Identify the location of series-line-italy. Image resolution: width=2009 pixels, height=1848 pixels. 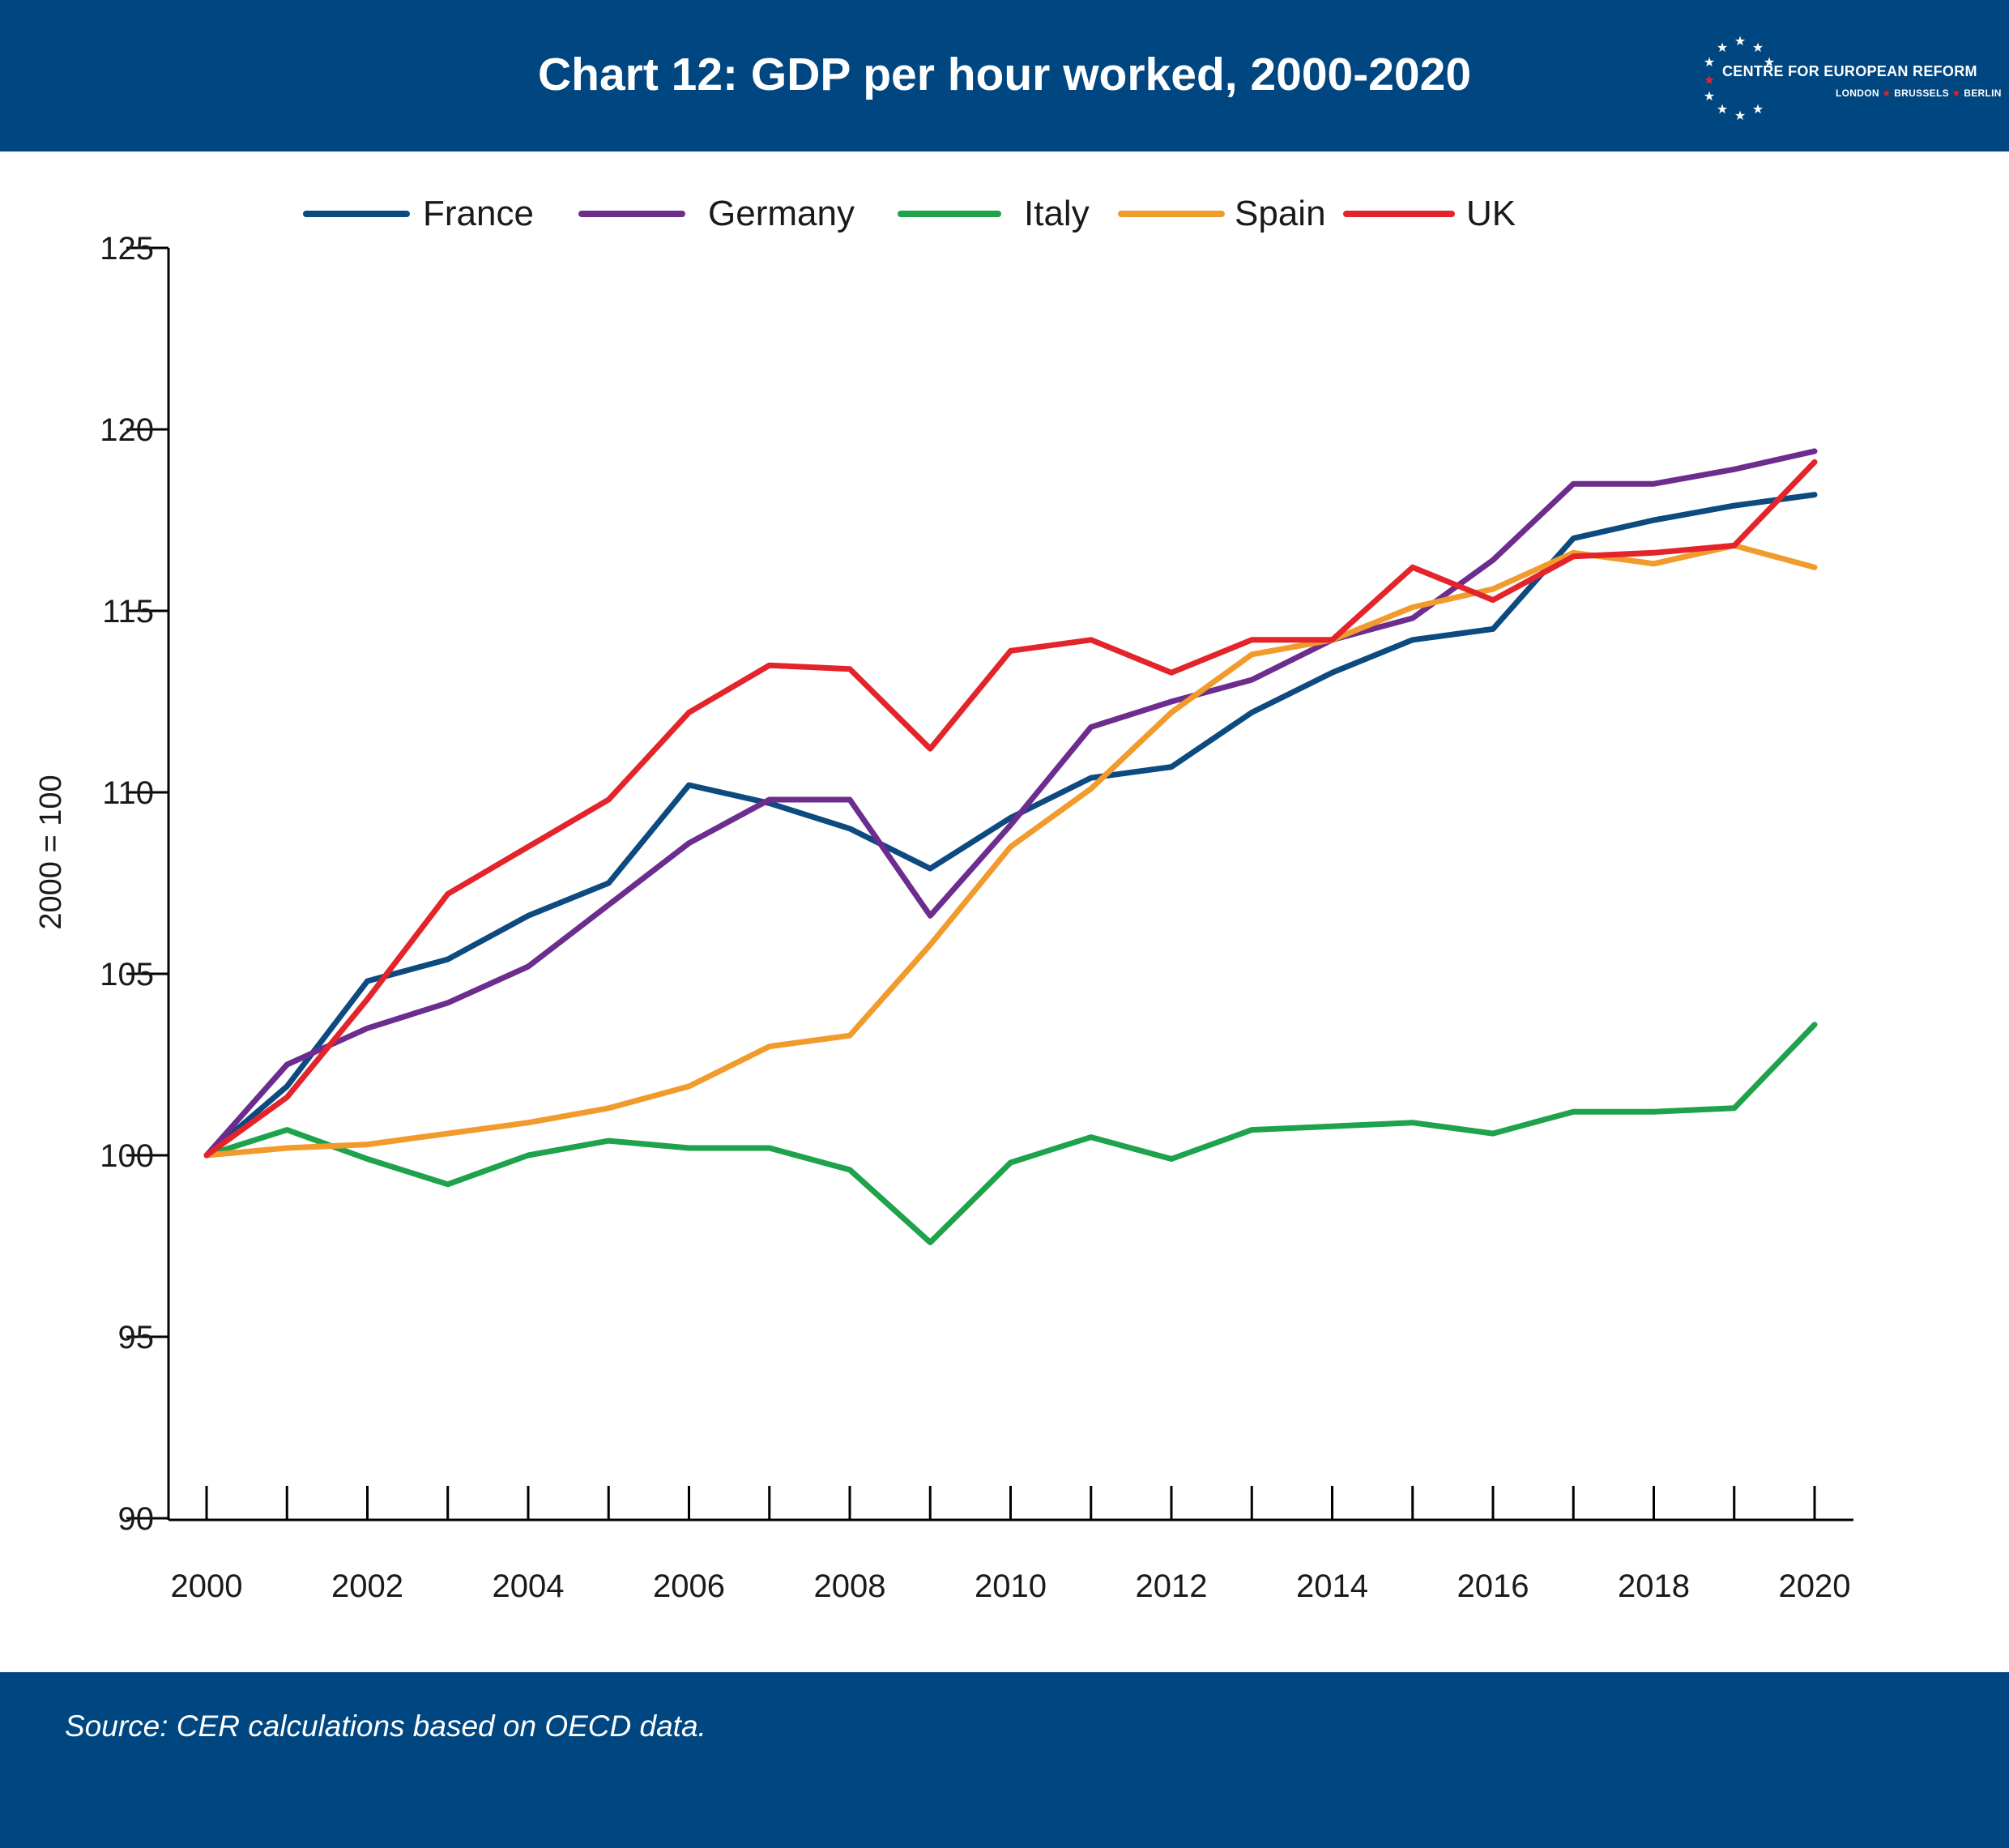
(1010, 1133).